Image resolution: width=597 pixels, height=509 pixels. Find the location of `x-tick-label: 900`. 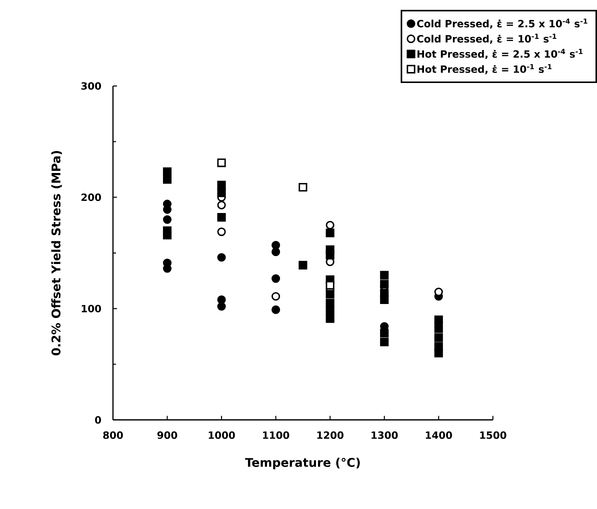

x-tick-label: 900 is located at coordinates (167, 435).